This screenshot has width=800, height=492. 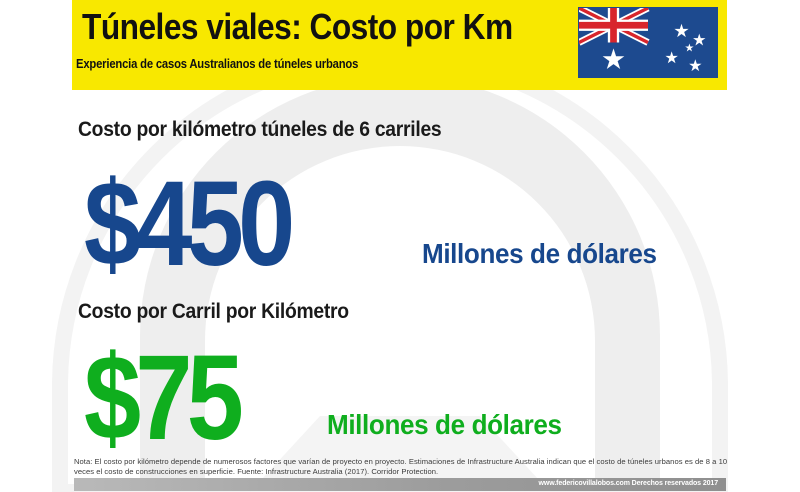 I want to click on page-title: Túneles viales: Costo por Km, so click(x=297, y=26).